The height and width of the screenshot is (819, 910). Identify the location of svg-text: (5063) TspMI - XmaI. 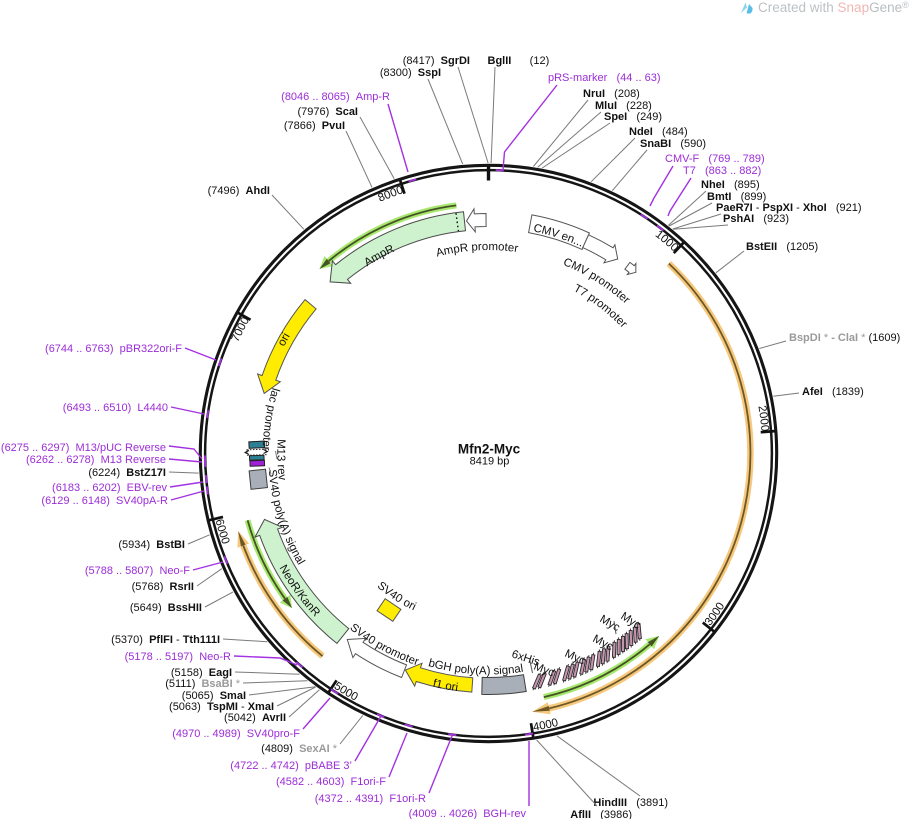
(221, 707).